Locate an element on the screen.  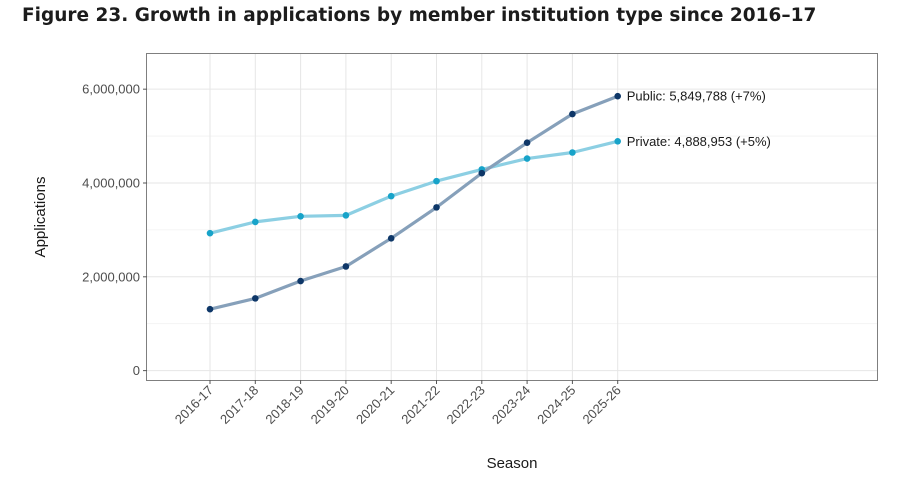
x-tick-label: 2020-21 is located at coordinates (375, 405).